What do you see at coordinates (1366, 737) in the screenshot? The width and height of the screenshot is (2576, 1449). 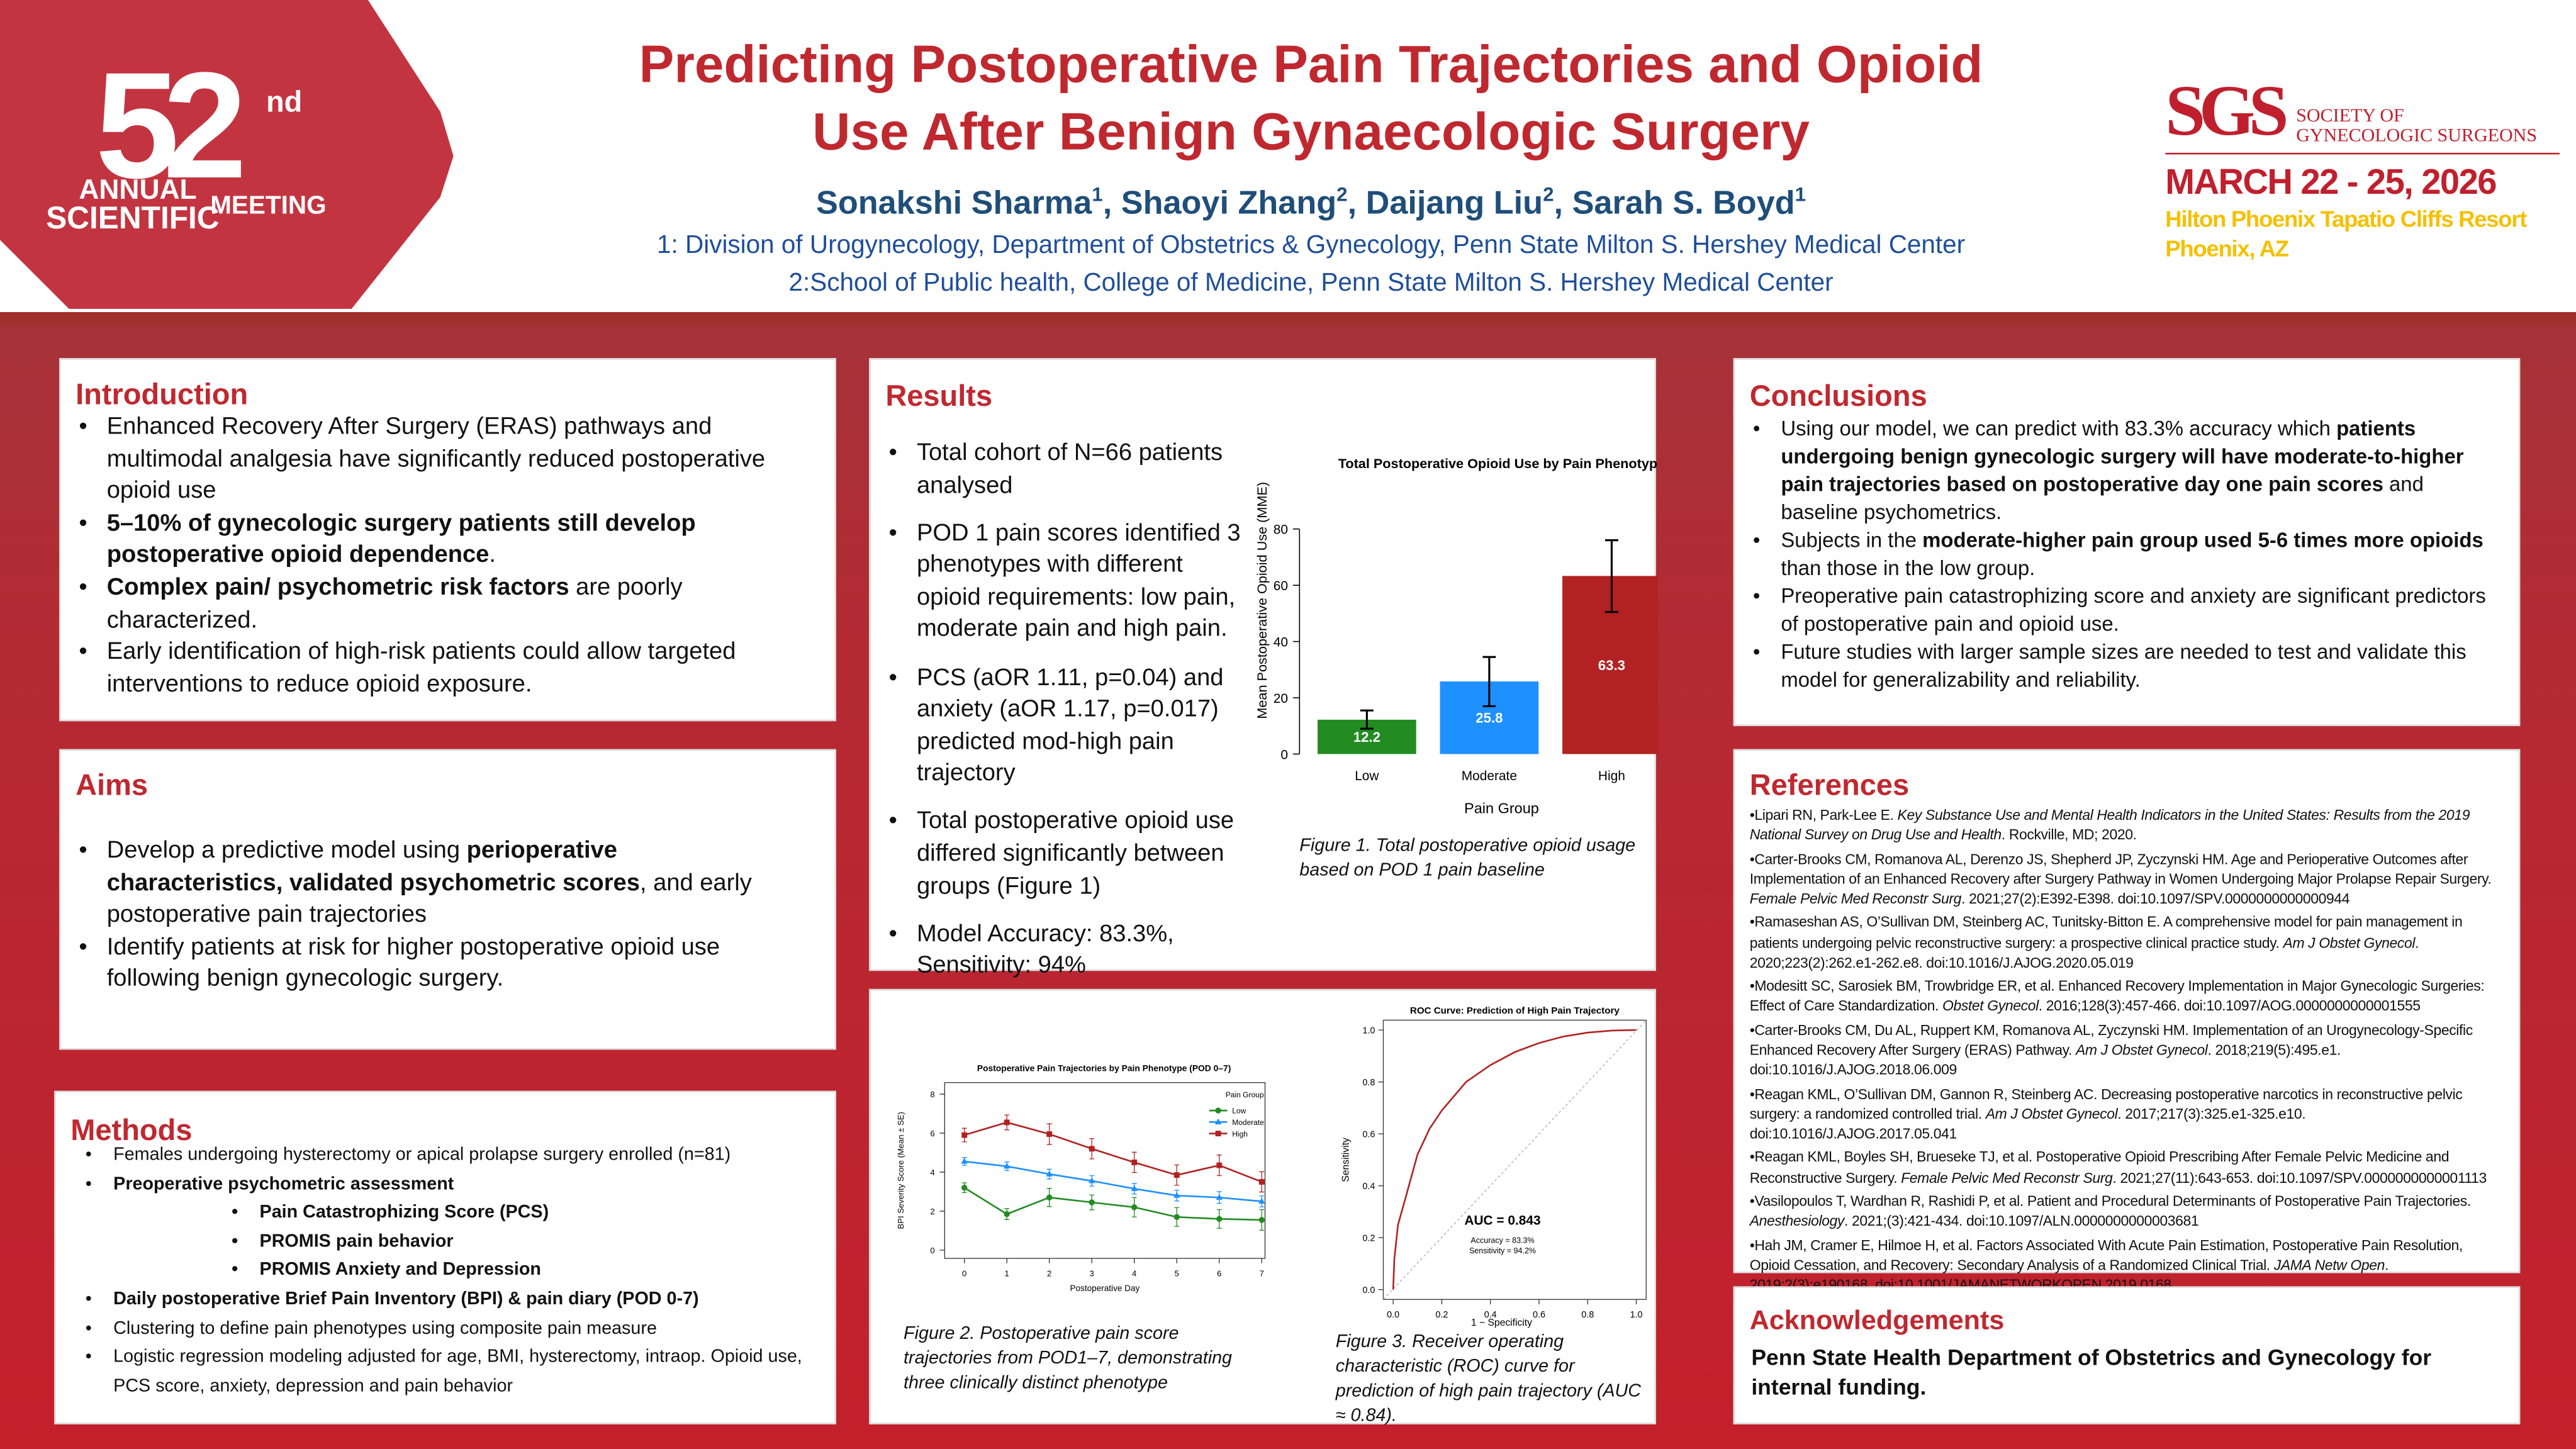 I see `bar-value-label: 12.2` at bounding box center [1366, 737].